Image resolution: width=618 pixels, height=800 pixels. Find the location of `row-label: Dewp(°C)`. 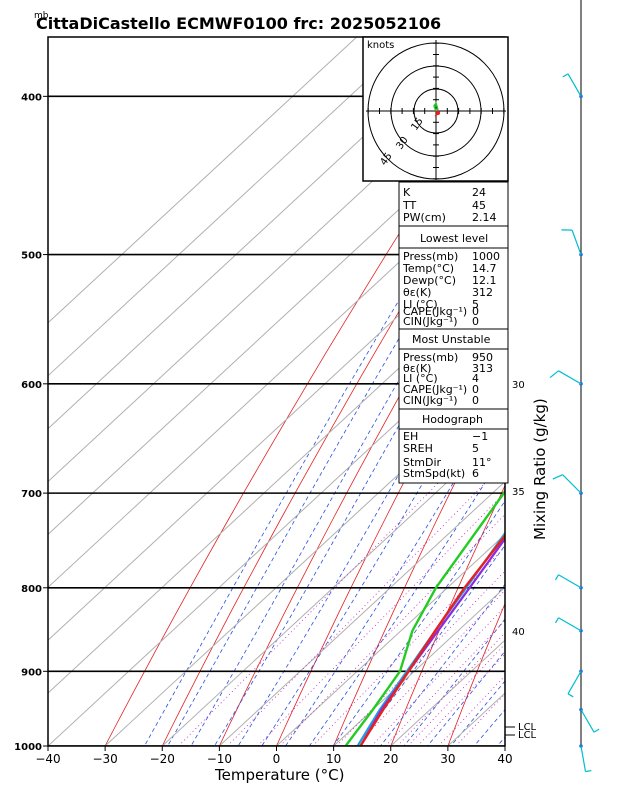

row-label: Dewp(°C) is located at coordinates (429, 280).